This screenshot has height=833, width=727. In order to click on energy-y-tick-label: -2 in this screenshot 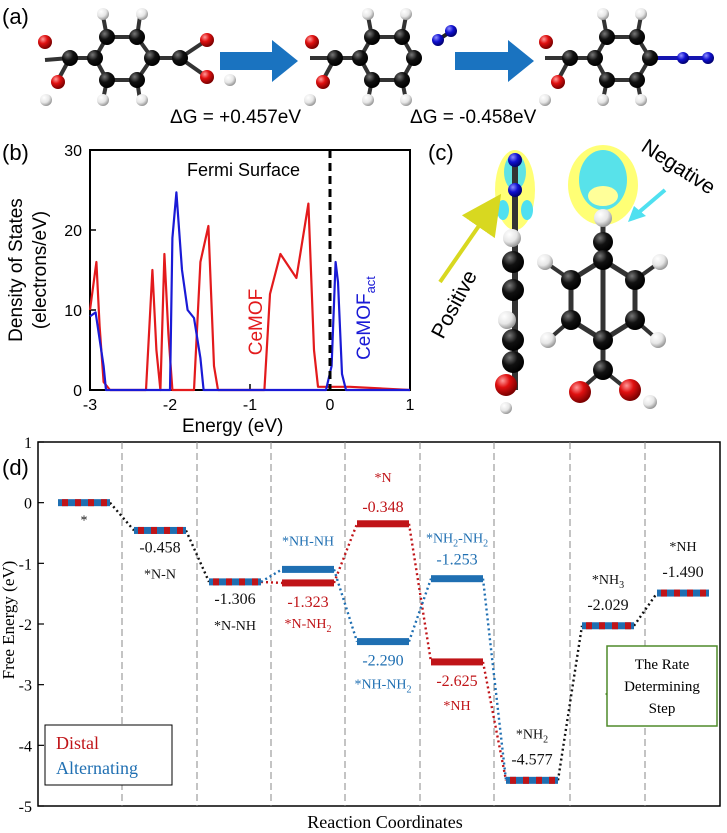, I will do `click(25, 625)`.